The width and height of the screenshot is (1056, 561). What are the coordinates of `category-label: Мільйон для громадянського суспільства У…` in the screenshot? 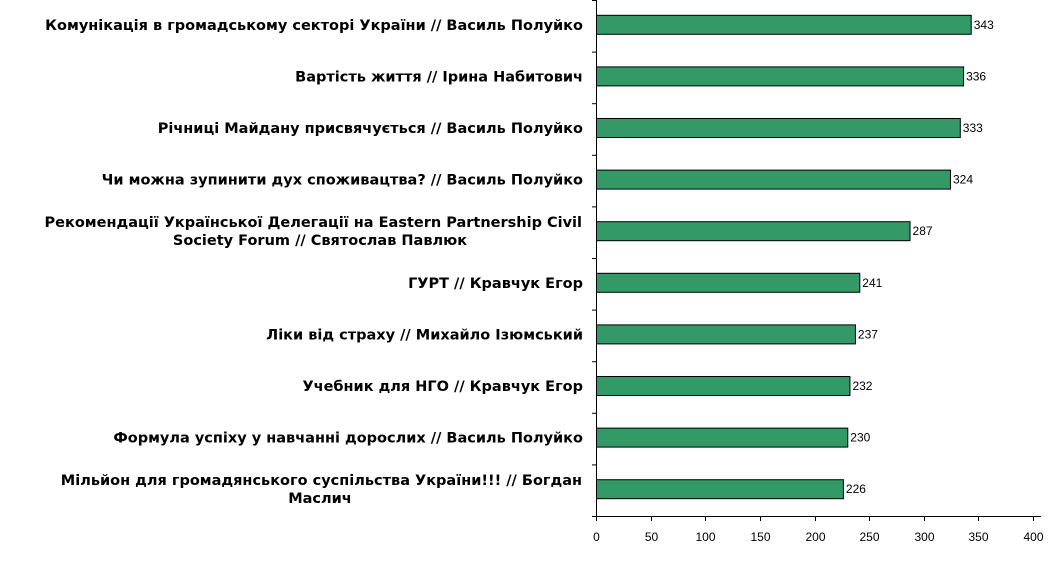 It's located at (321, 490).